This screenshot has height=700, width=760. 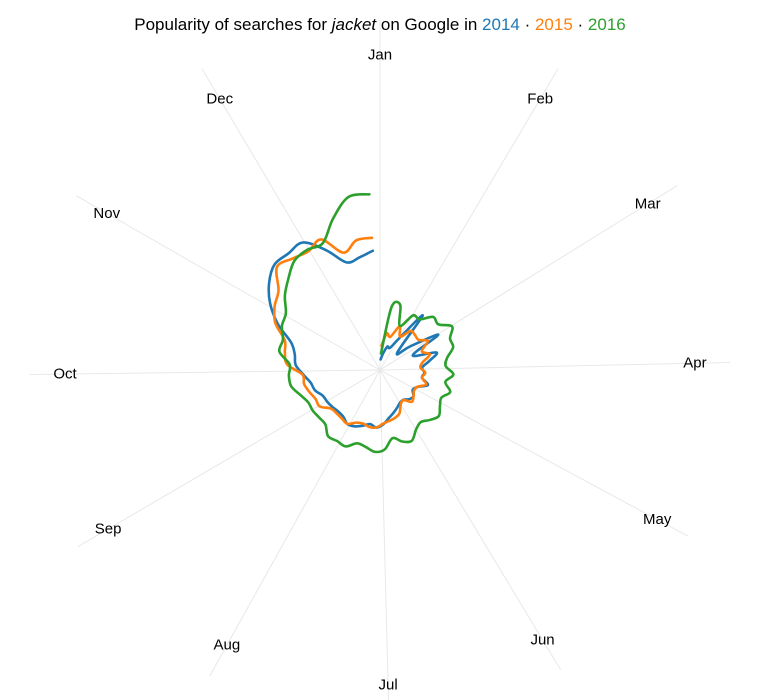 I want to click on month-label-nov: Nov, so click(x=106, y=213).